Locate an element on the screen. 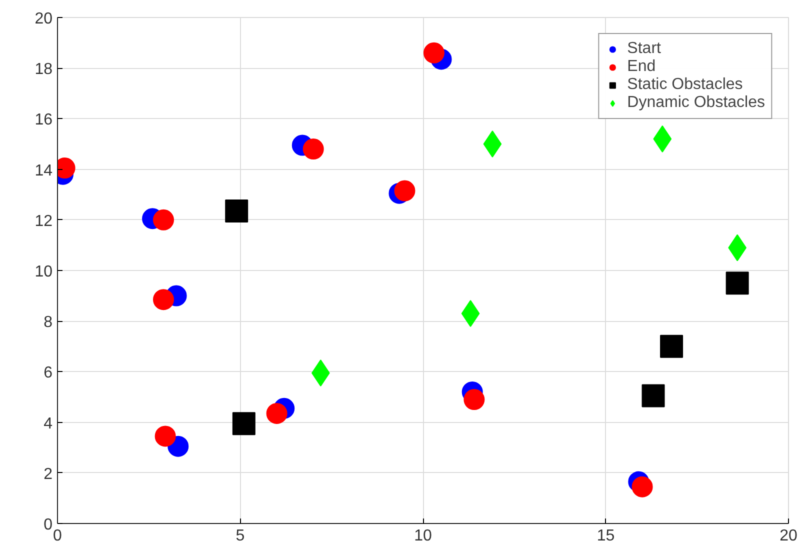 The image size is (805, 554). y-tick-label: 10 is located at coordinates (43, 272).